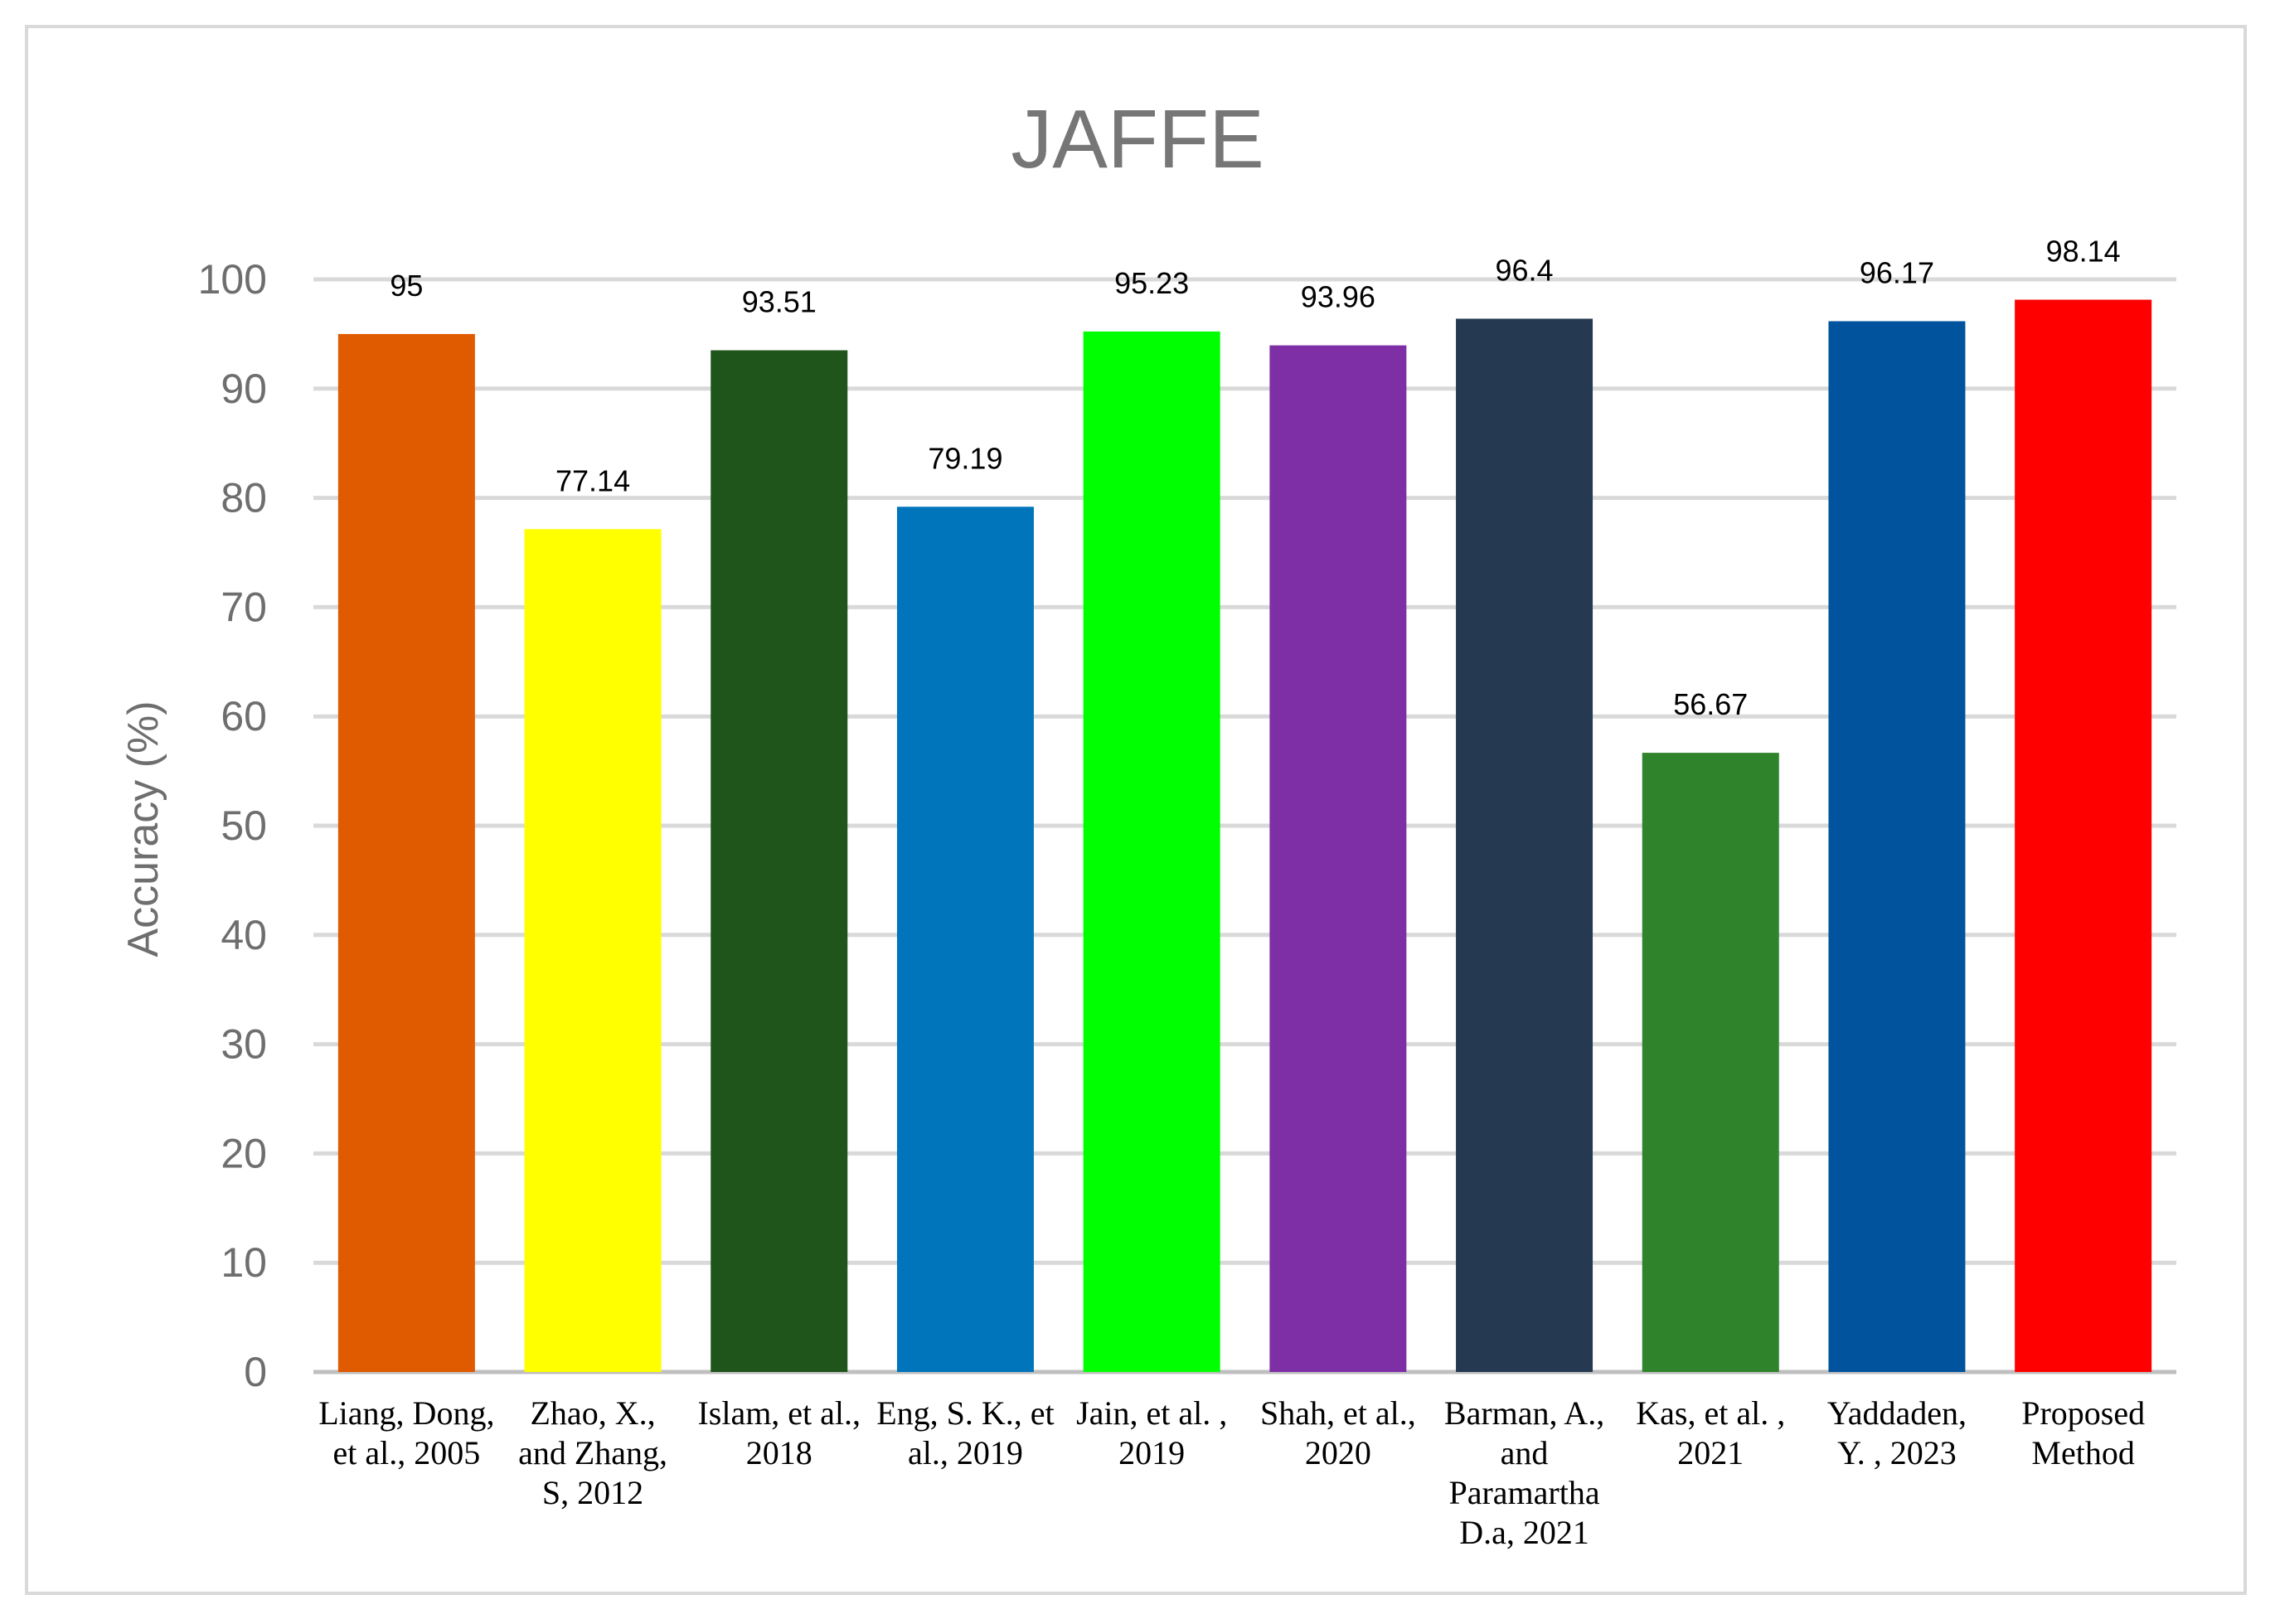  Describe the element at coordinates (1525, 1452) in the screenshot. I see `x-tick-label-line: and` at that location.